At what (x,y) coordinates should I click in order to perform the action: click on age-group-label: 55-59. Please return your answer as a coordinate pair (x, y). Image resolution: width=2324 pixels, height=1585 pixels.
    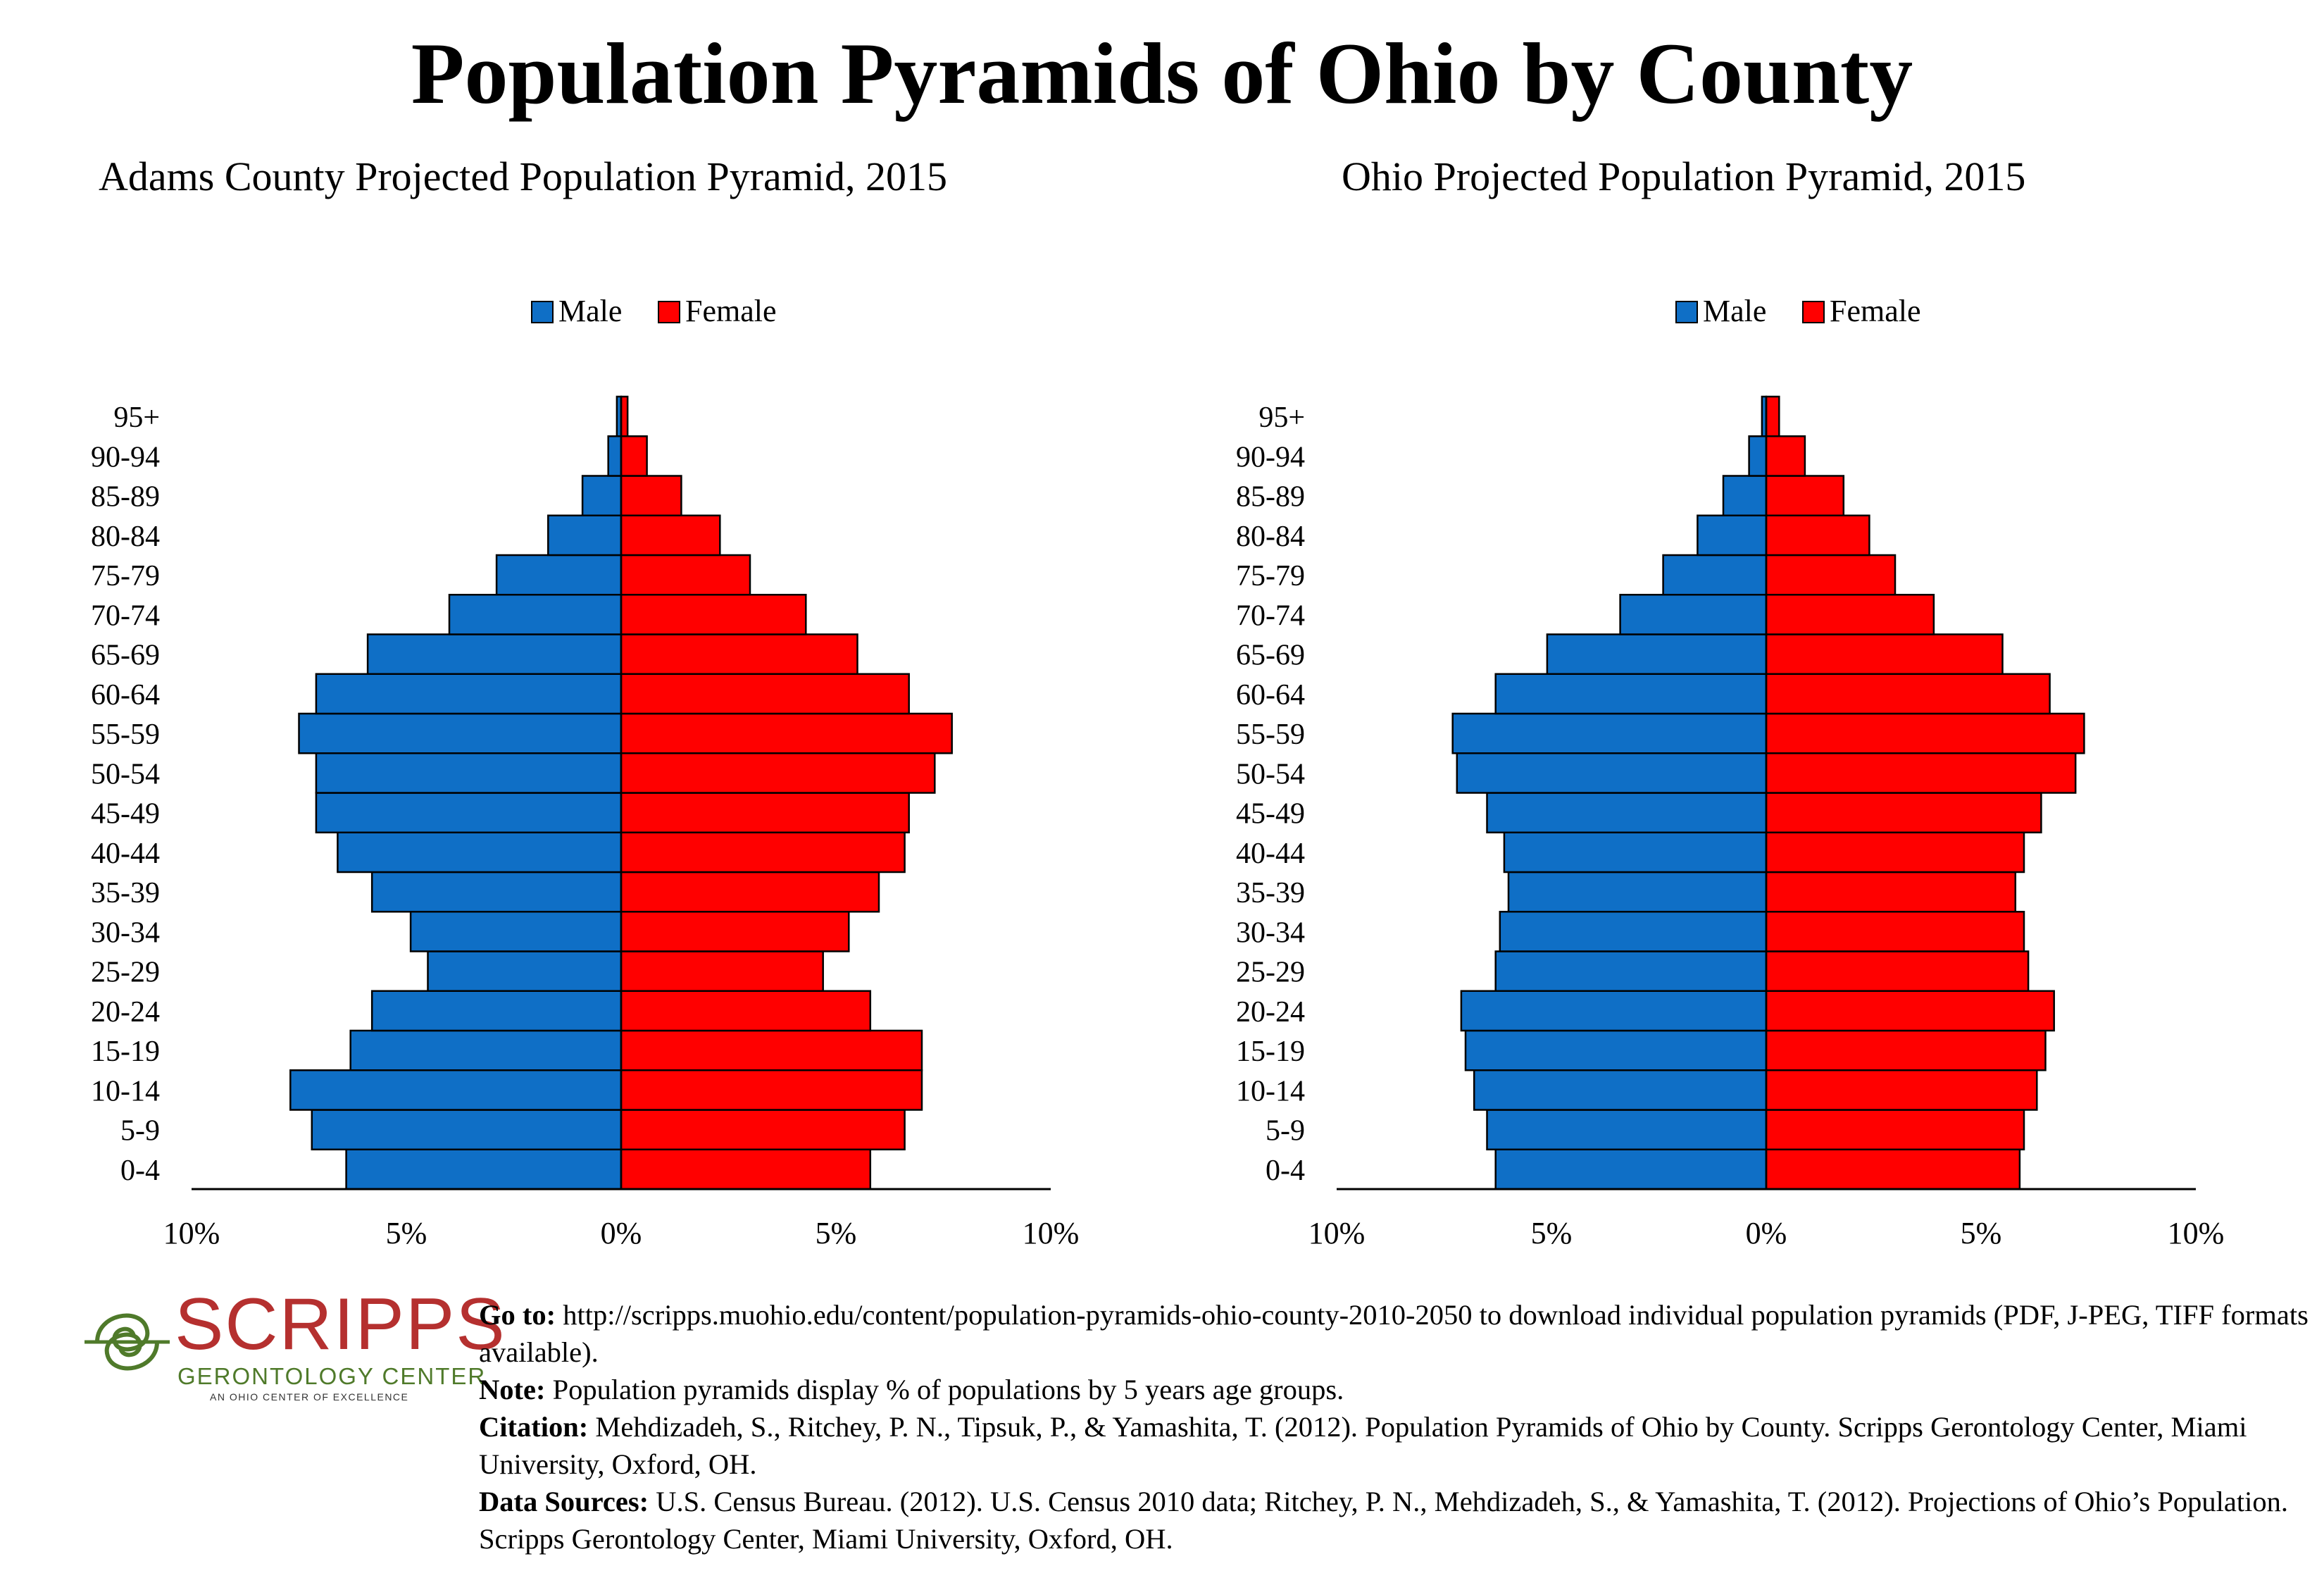
    Looking at the image, I should click on (1270, 735).